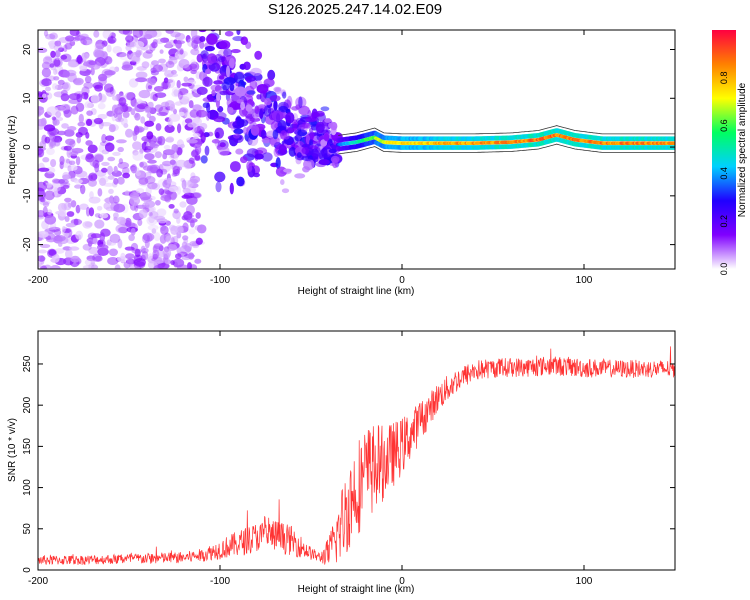 This screenshot has height=600, width=750. Describe the element at coordinates (12, 450) in the screenshot. I see `snr-ylabel: SNR (10 * v/v)` at that location.